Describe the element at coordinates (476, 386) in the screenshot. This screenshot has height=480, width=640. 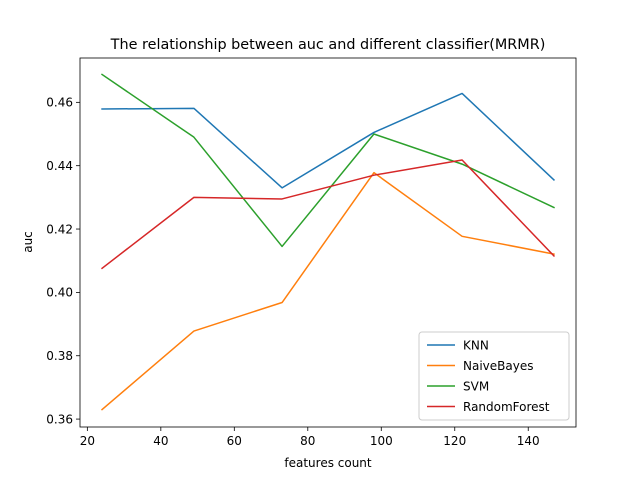
I see `legend-label-svm: SVM` at that location.